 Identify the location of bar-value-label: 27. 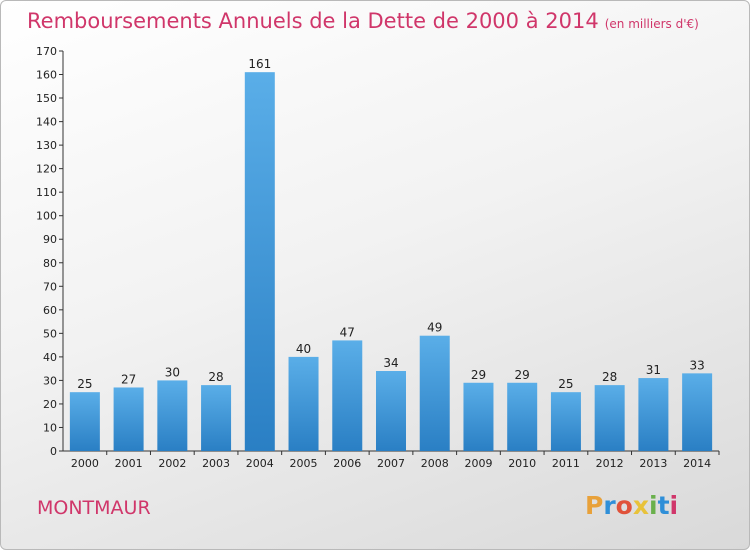
(128, 379).